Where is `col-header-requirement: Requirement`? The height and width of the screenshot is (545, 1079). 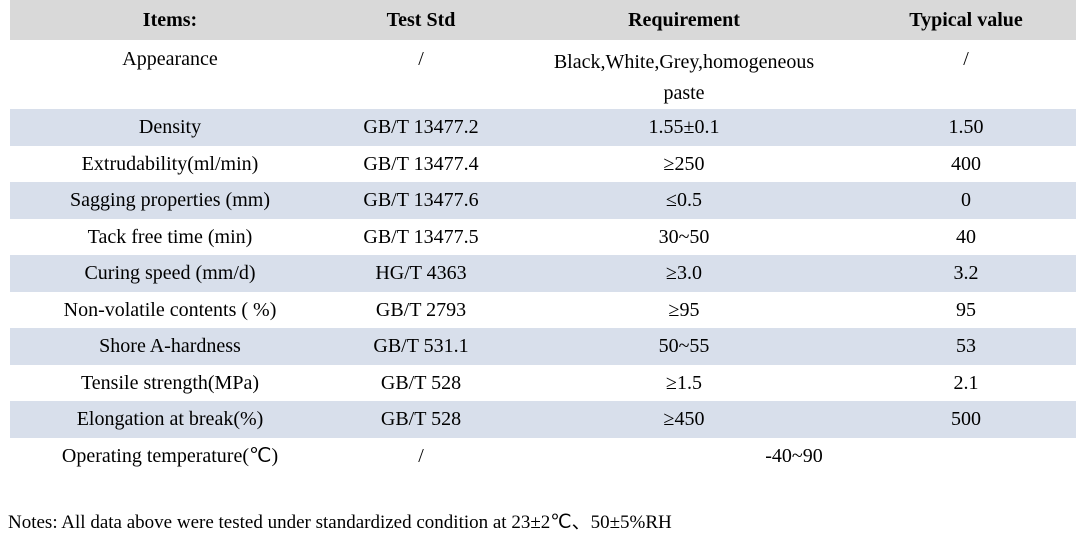
col-header-requirement: Requirement is located at coordinates (684, 20).